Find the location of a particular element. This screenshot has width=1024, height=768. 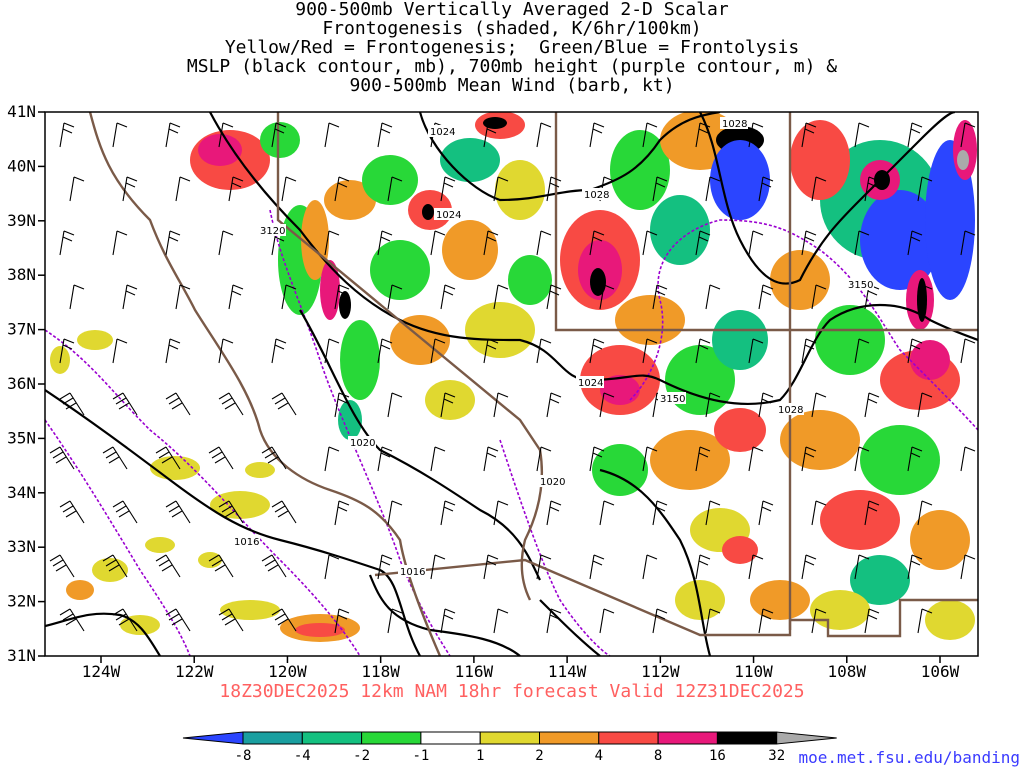

lat-tick-label: 34N is located at coordinates (21, 492).